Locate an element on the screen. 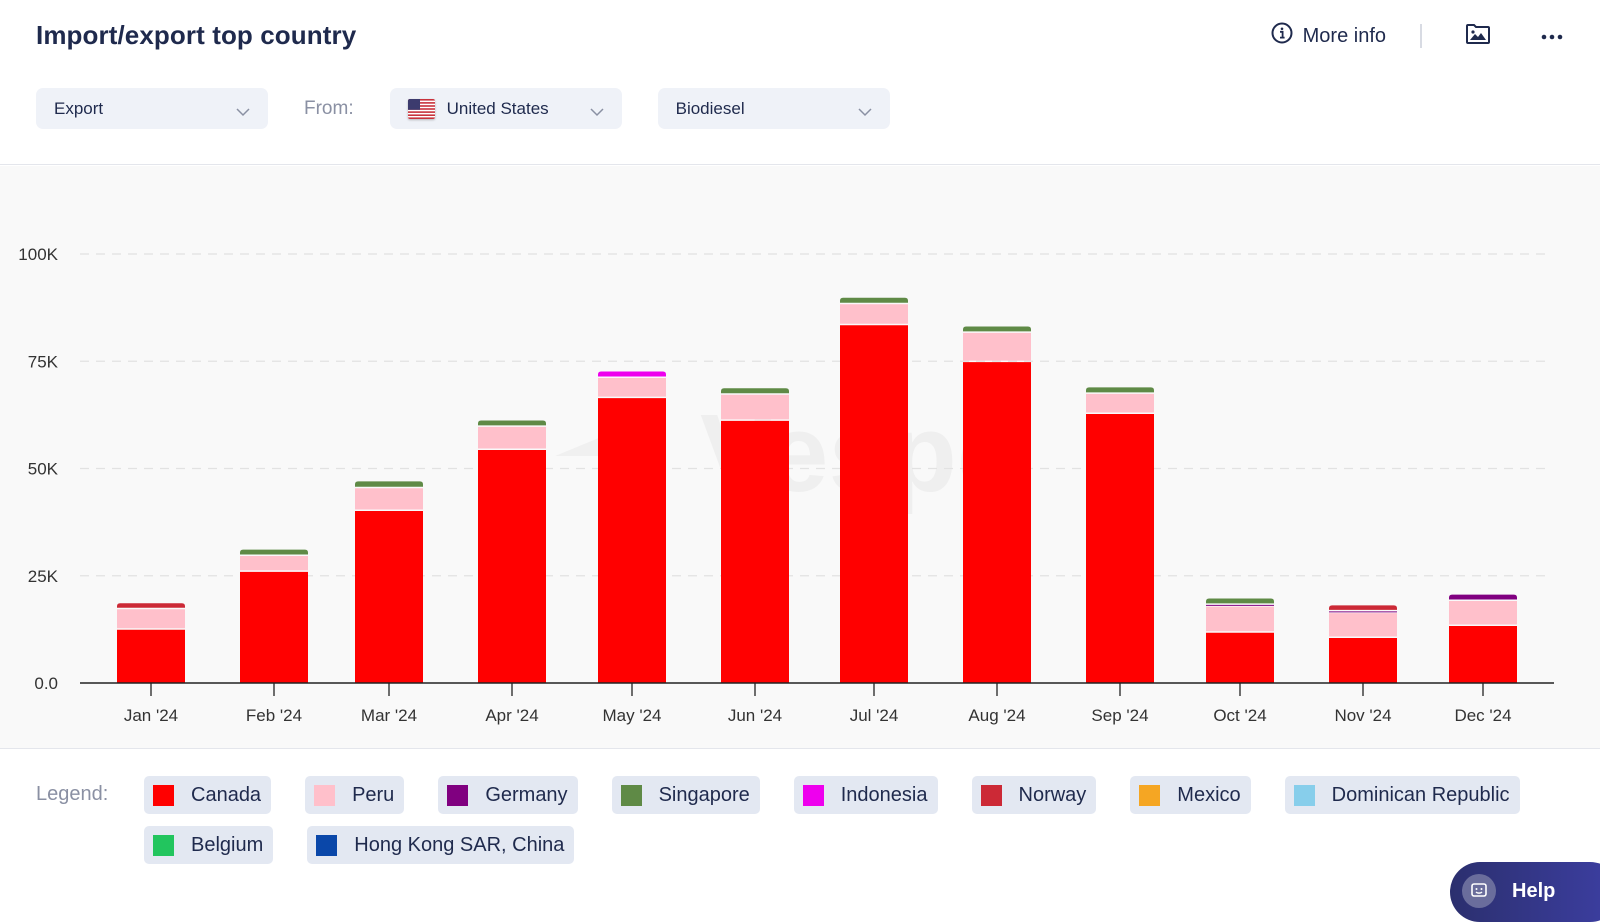 The image size is (1600, 922). legend-label: Legend: is located at coordinates (72, 794).